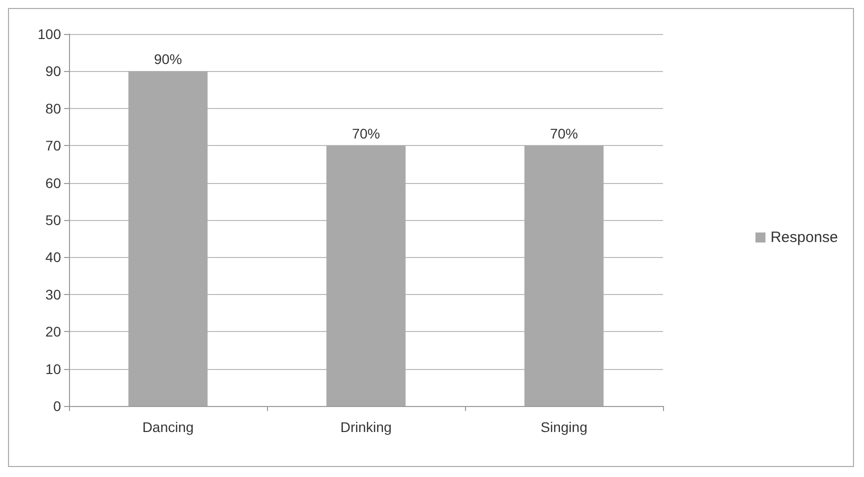 The height and width of the screenshot is (477, 864). I want to click on y-tick-label: 10, so click(53, 368).